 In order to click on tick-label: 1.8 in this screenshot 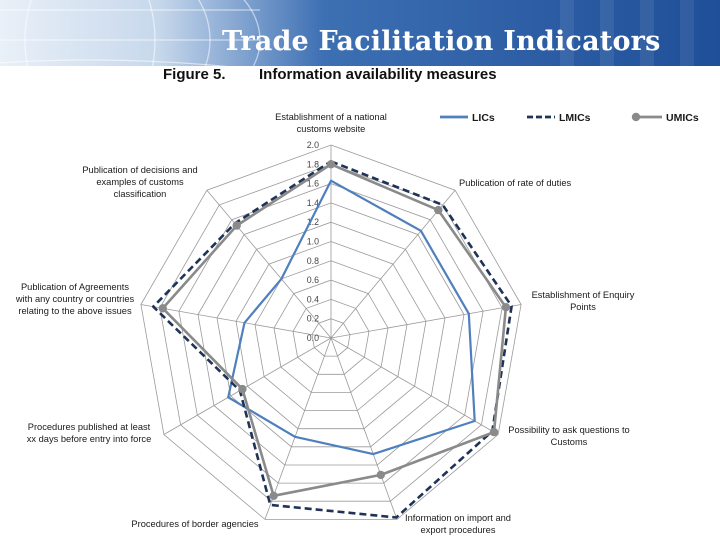, I will do `click(313, 164)`.